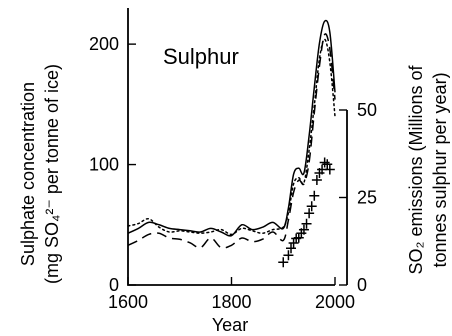 This screenshot has width=452, height=336. I want to click on right-y-tick-label-2: 50, so click(367, 110).